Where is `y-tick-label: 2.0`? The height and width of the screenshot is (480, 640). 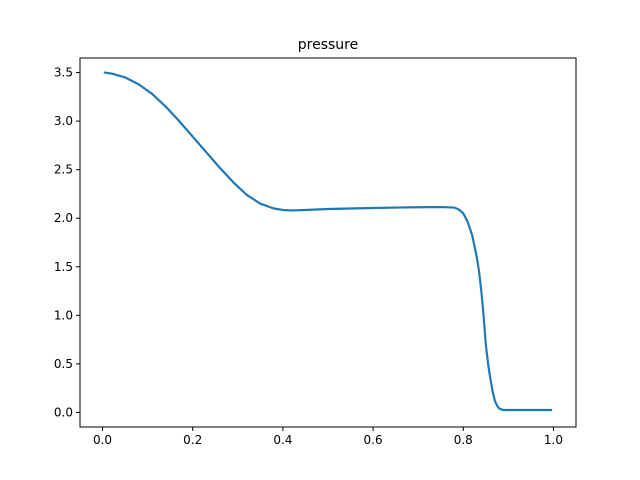 y-tick-label: 2.0 is located at coordinates (63, 218).